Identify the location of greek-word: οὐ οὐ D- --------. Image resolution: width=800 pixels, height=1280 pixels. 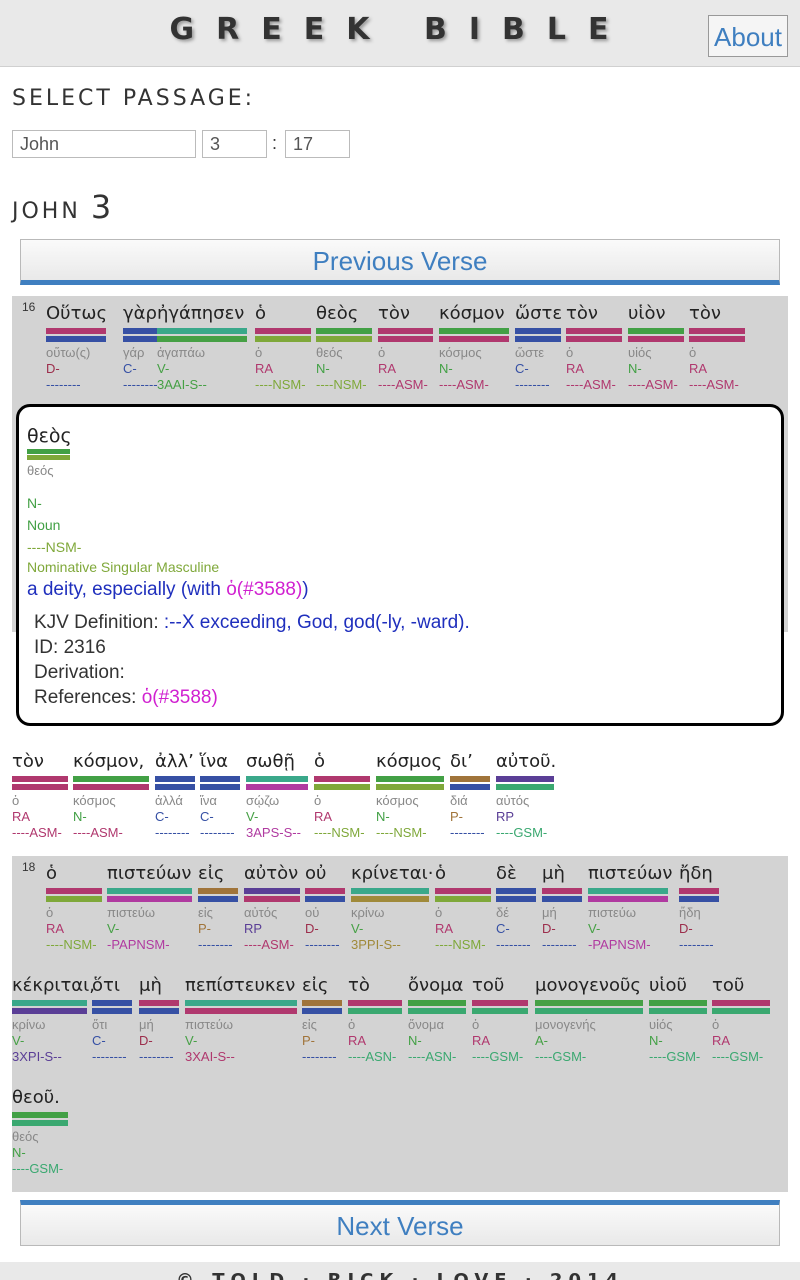
(325, 908).